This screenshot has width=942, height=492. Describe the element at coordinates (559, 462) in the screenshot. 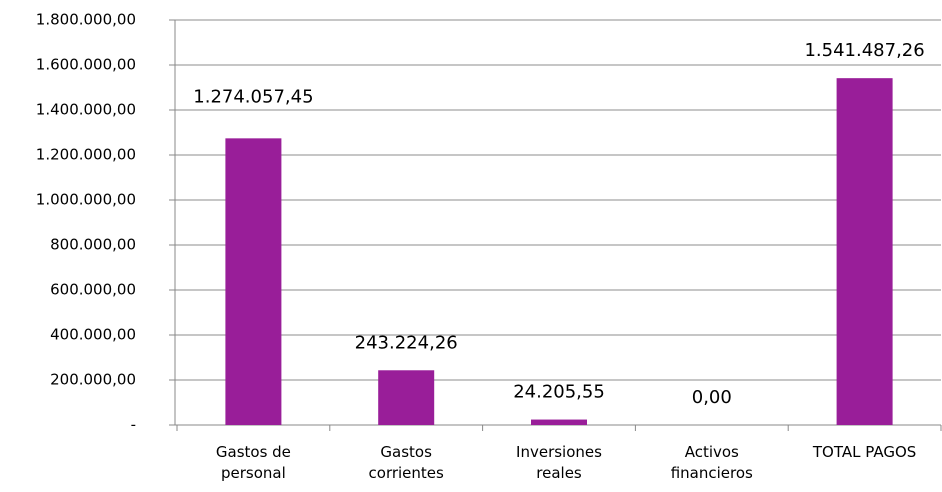

I see `x-tick-label: Inversiones reales` at that location.